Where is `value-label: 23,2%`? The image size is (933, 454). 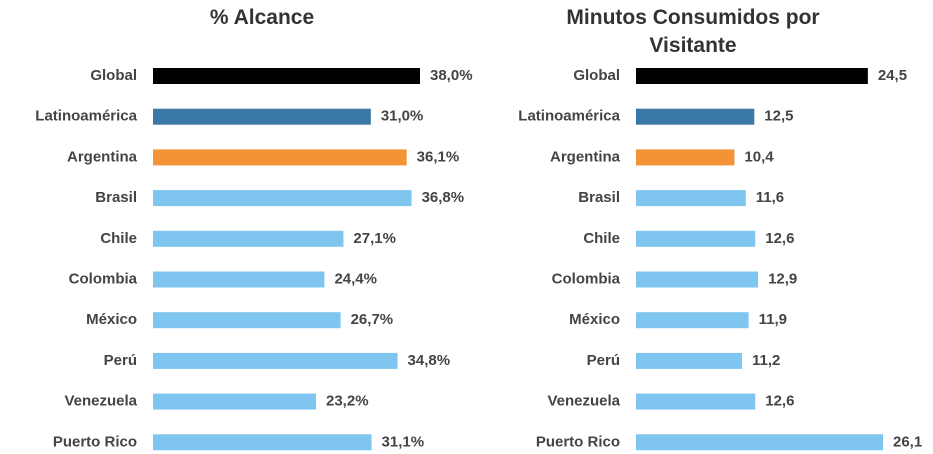 value-label: 23,2% is located at coordinates (347, 401).